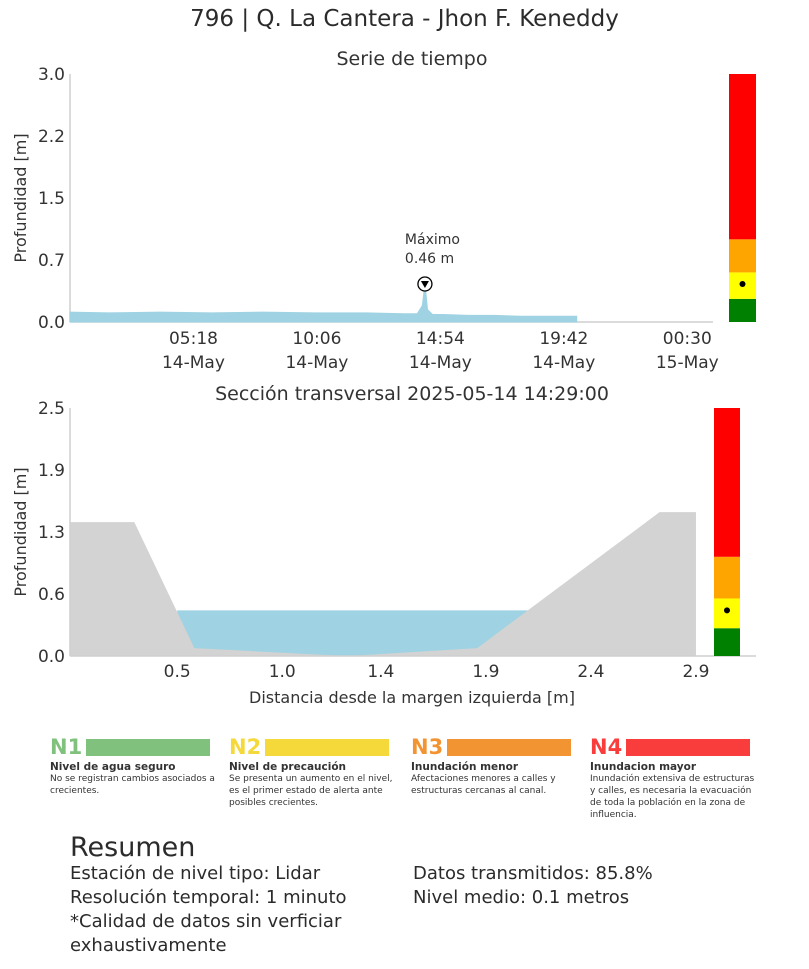 Image resolution: width=809 pixels, height=969 pixels. What do you see at coordinates (533, 873) in the screenshot?
I see `summary-line: Datos transmitidos: 85.8%` at bounding box center [533, 873].